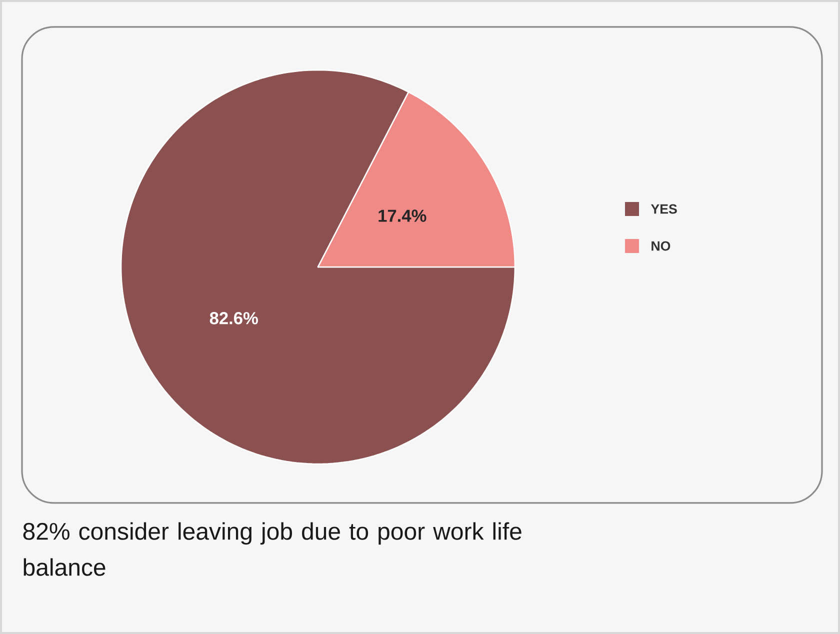 This screenshot has width=840, height=634. What do you see at coordinates (234, 318) in the screenshot?
I see `data-label: 82.6%` at bounding box center [234, 318].